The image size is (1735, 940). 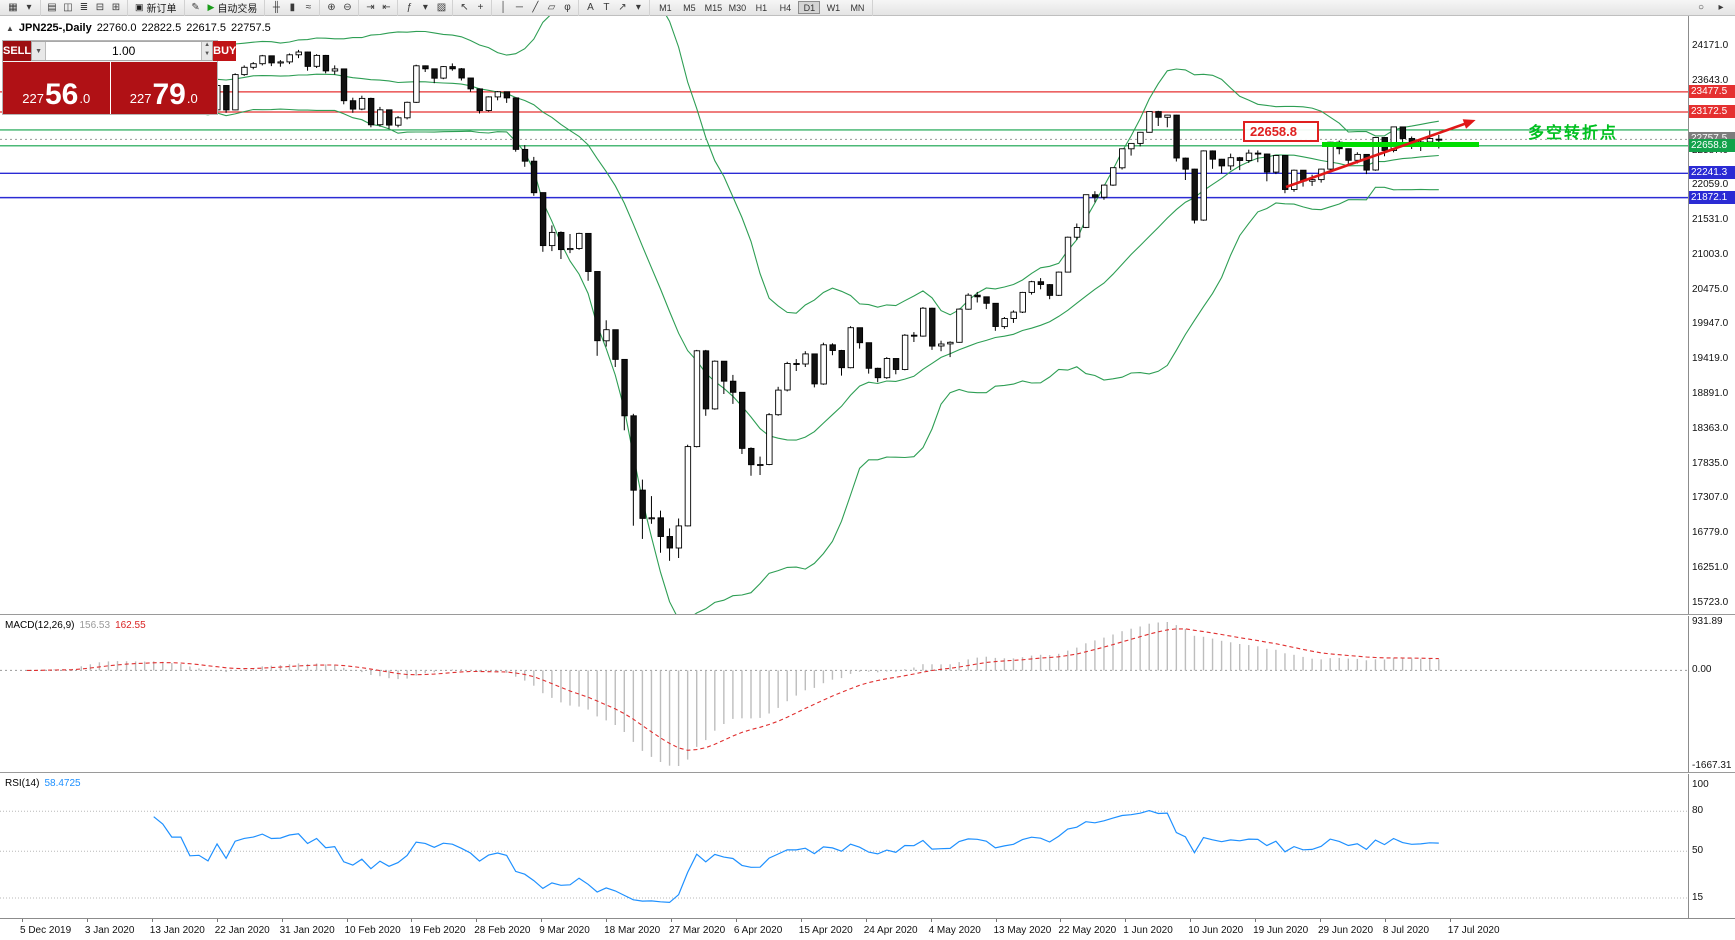 I want to click on sell-price-prefix: 227, so click(x=33, y=98).